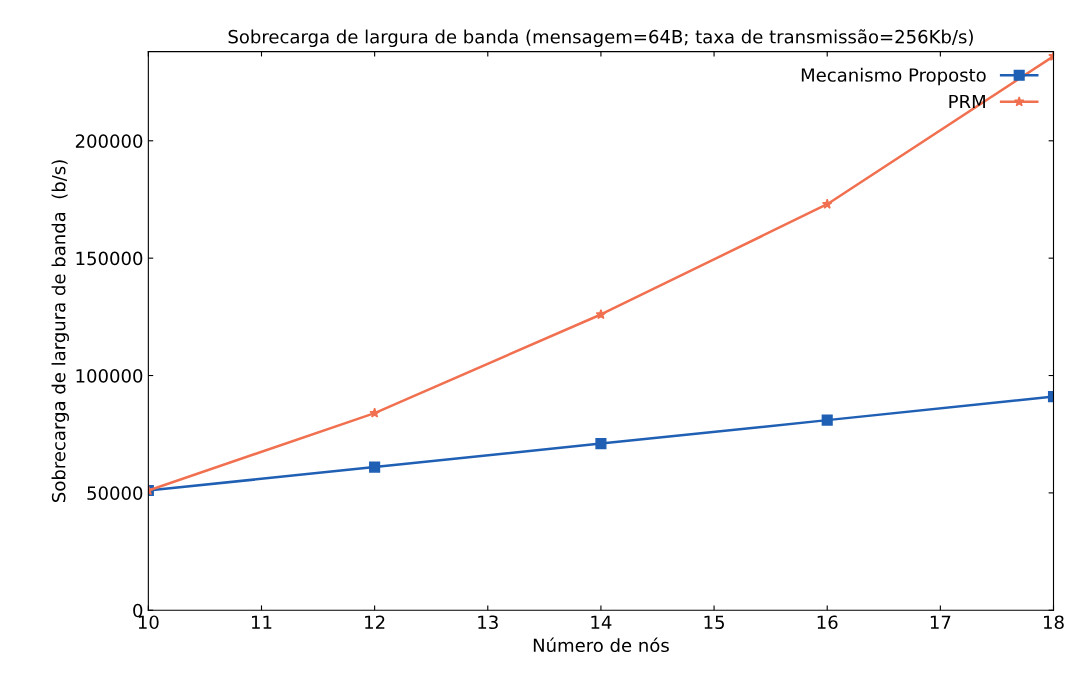 This screenshot has width=1075, height=688. Describe the element at coordinates (261, 622) in the screenshot. I see `x-tick-label: 11` at that location.